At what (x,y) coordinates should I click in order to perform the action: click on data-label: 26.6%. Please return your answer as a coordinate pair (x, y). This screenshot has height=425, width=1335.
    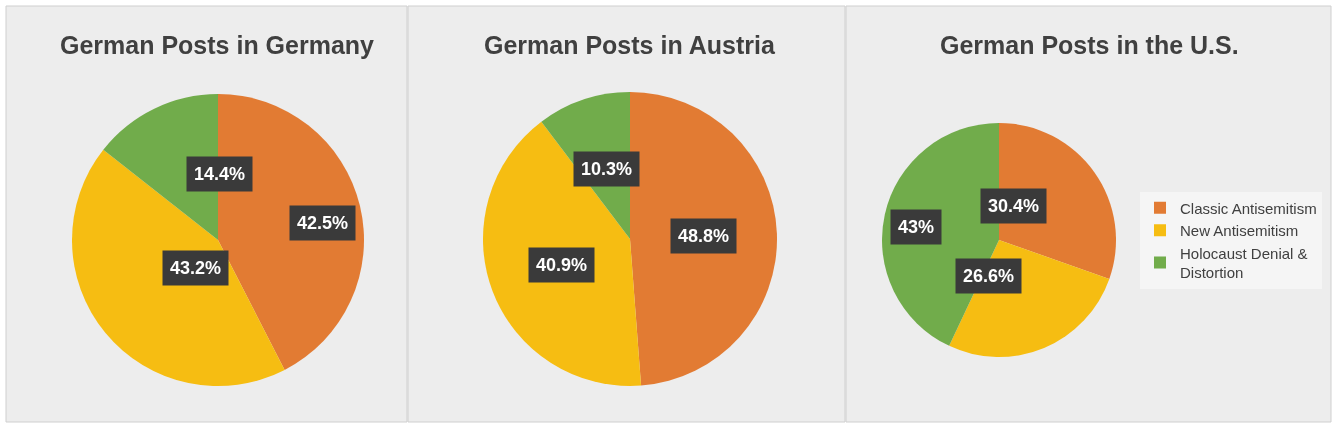
    Looking at the image, I should click on (989, 276).